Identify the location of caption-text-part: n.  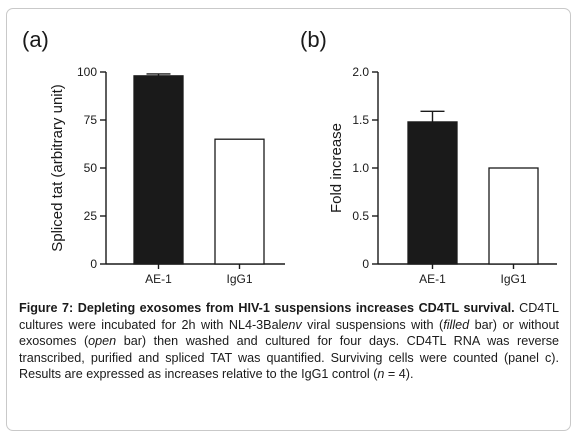
(381, 374).